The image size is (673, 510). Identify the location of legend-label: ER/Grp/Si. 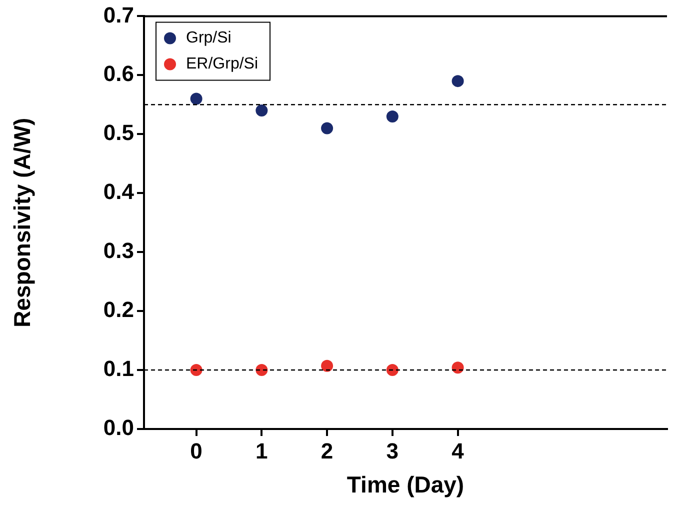
(222, 64).